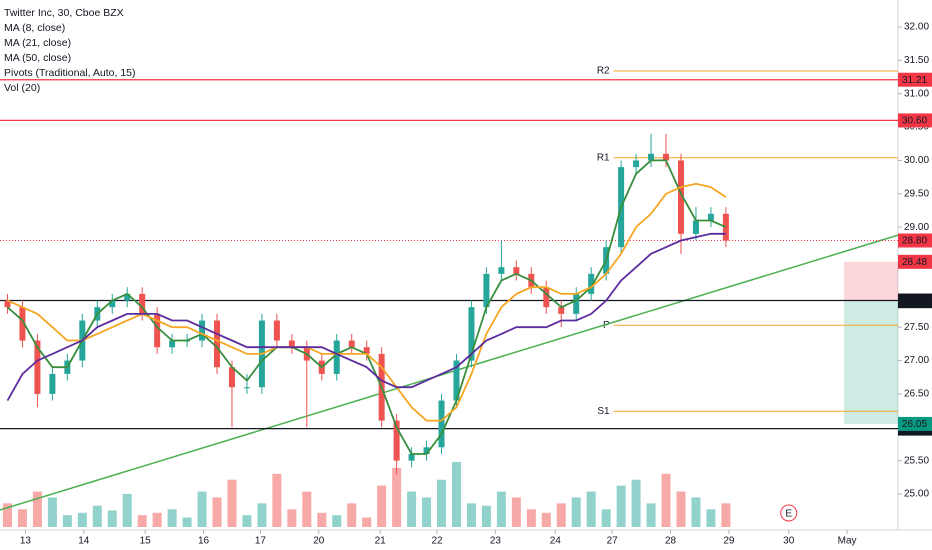 The width and height of the screenshot is (932, 550). I want to click on x-tick-label: 24, so click(556, 541).